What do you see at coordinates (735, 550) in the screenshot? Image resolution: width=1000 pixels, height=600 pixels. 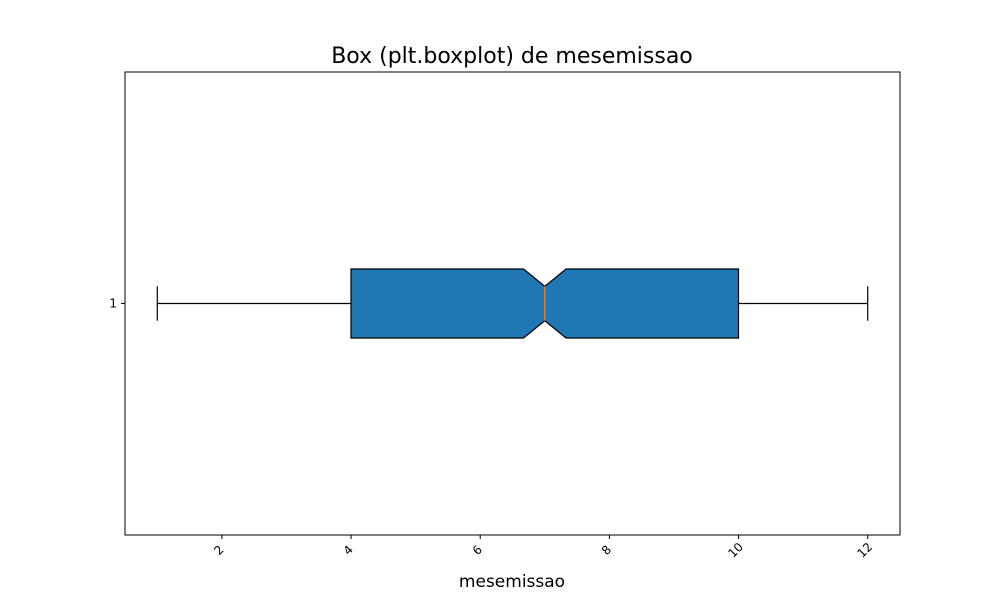 I see `x-tick-label: 10` at bounding box center [735, 550].